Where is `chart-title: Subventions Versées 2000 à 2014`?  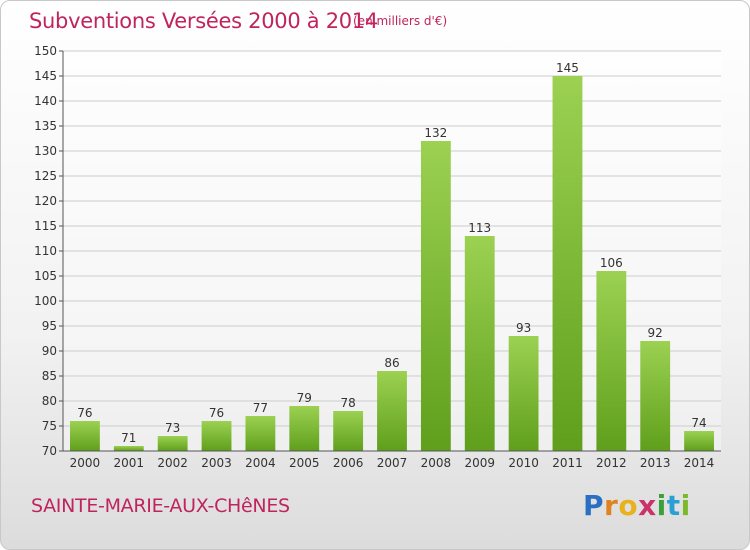 chart-title: Subventions Versées 2000 à 2014 is located at coordinates (203, 21).